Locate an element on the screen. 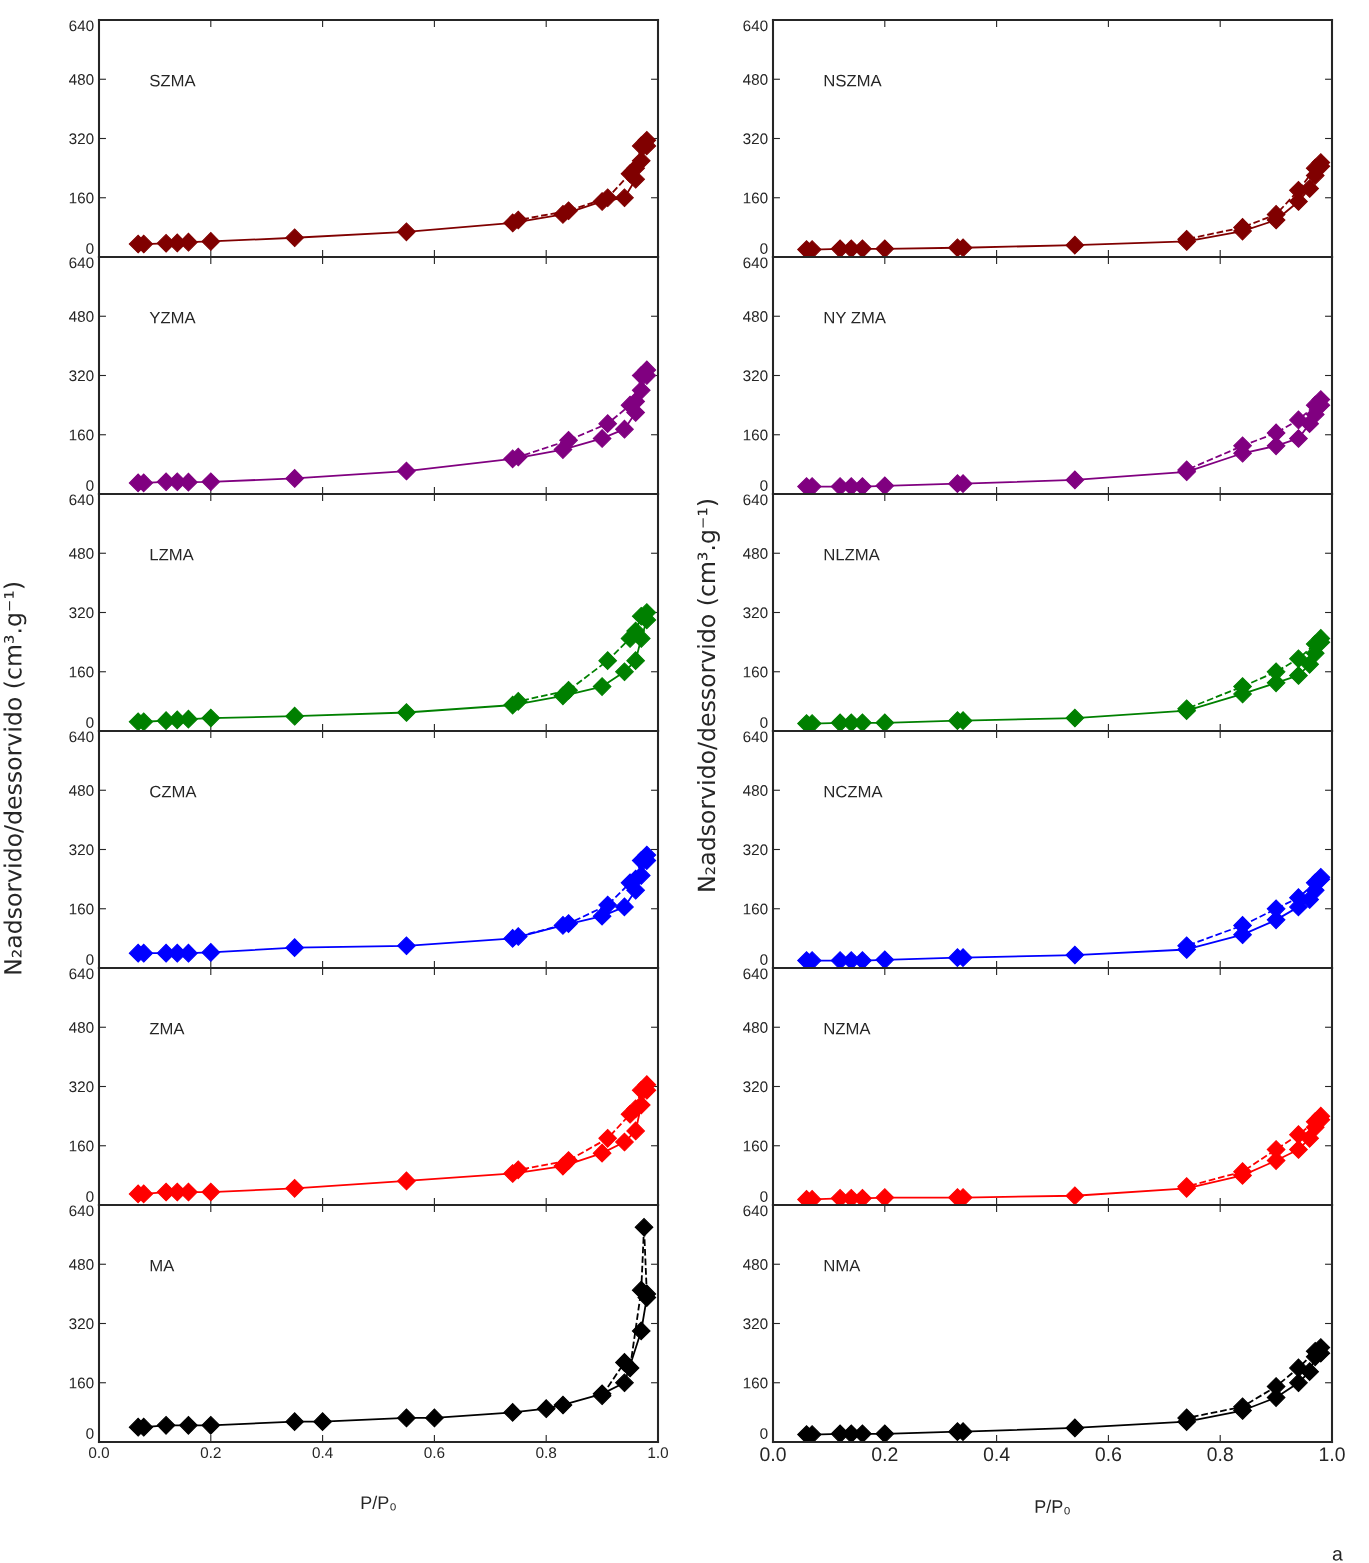 This screenshot has height=1563, width=1369. annotation: NSZMA is located at coordinates (853, 80).